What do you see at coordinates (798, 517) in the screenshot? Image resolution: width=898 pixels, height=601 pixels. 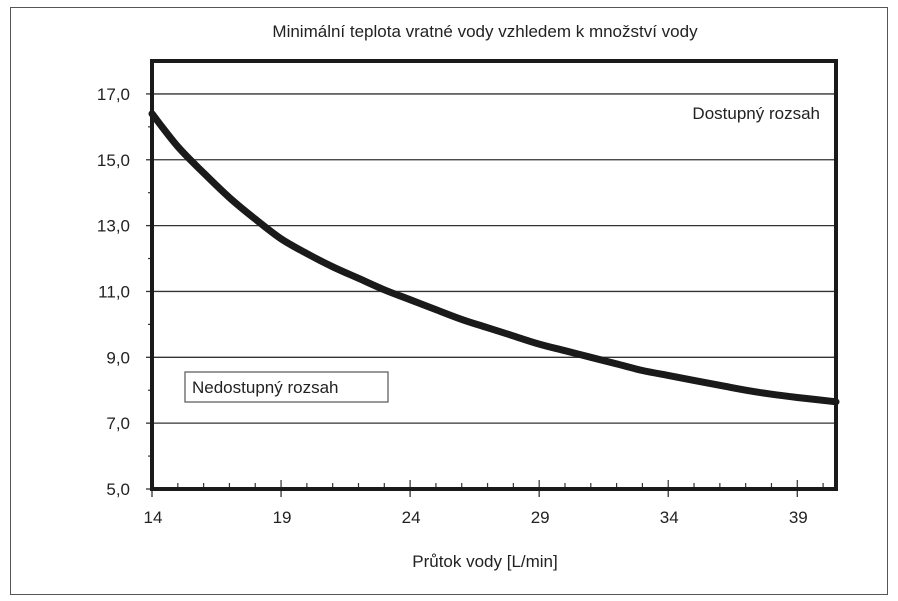 I see `x-tick-label: 39` at bounding box center [798, 517].